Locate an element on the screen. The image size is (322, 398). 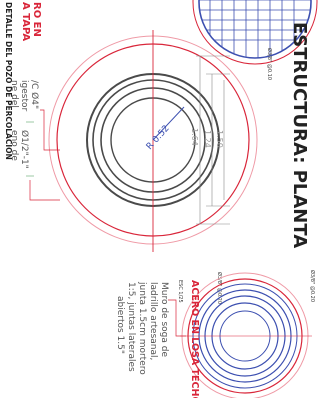
left-note-1: ne del is located at coordinates (14, 94).